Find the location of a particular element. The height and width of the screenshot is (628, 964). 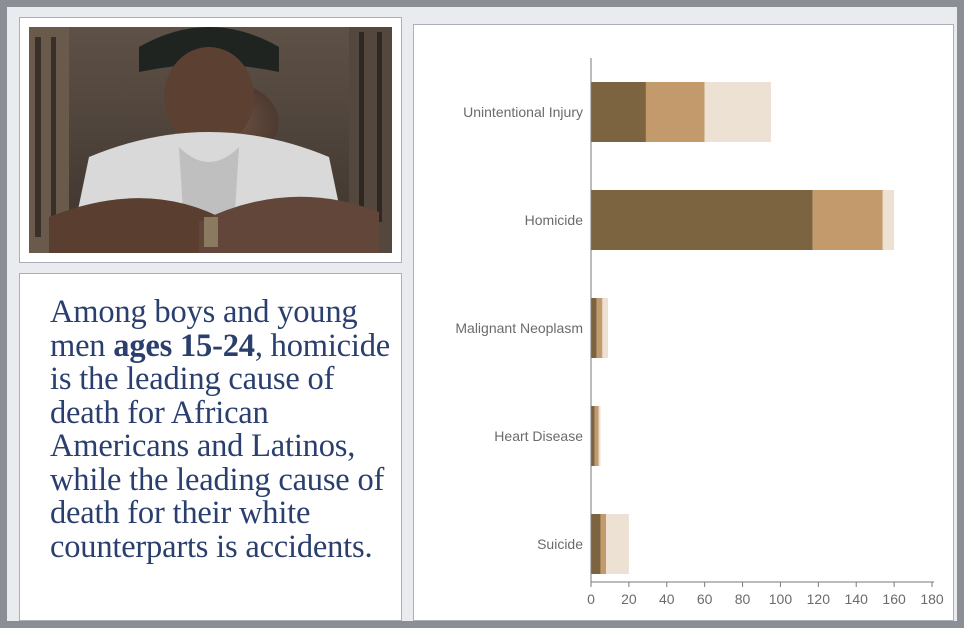

x-tick-label-1: 0 is located at coordinates (591, 599).